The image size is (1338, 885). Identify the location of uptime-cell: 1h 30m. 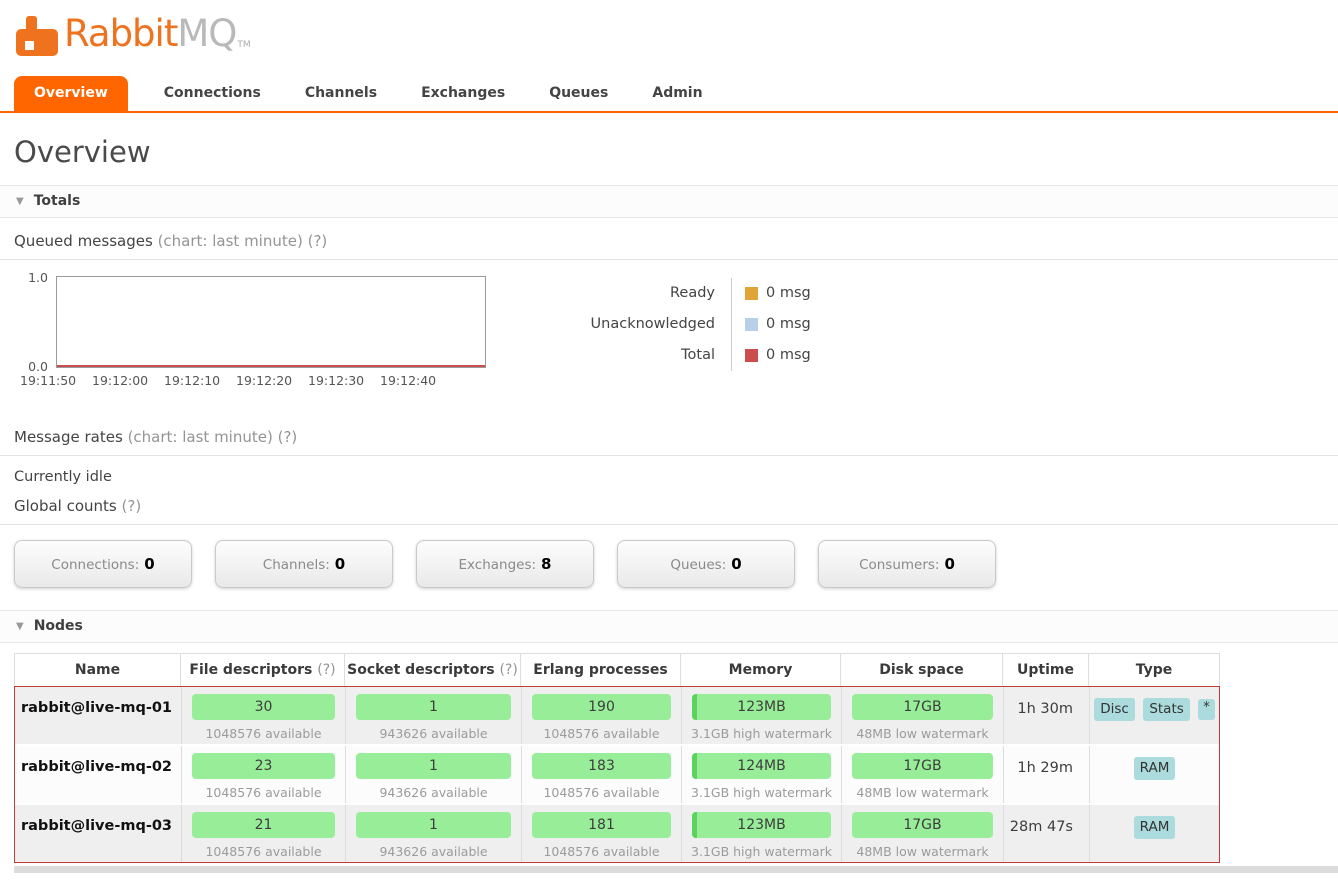
(1046, 715).